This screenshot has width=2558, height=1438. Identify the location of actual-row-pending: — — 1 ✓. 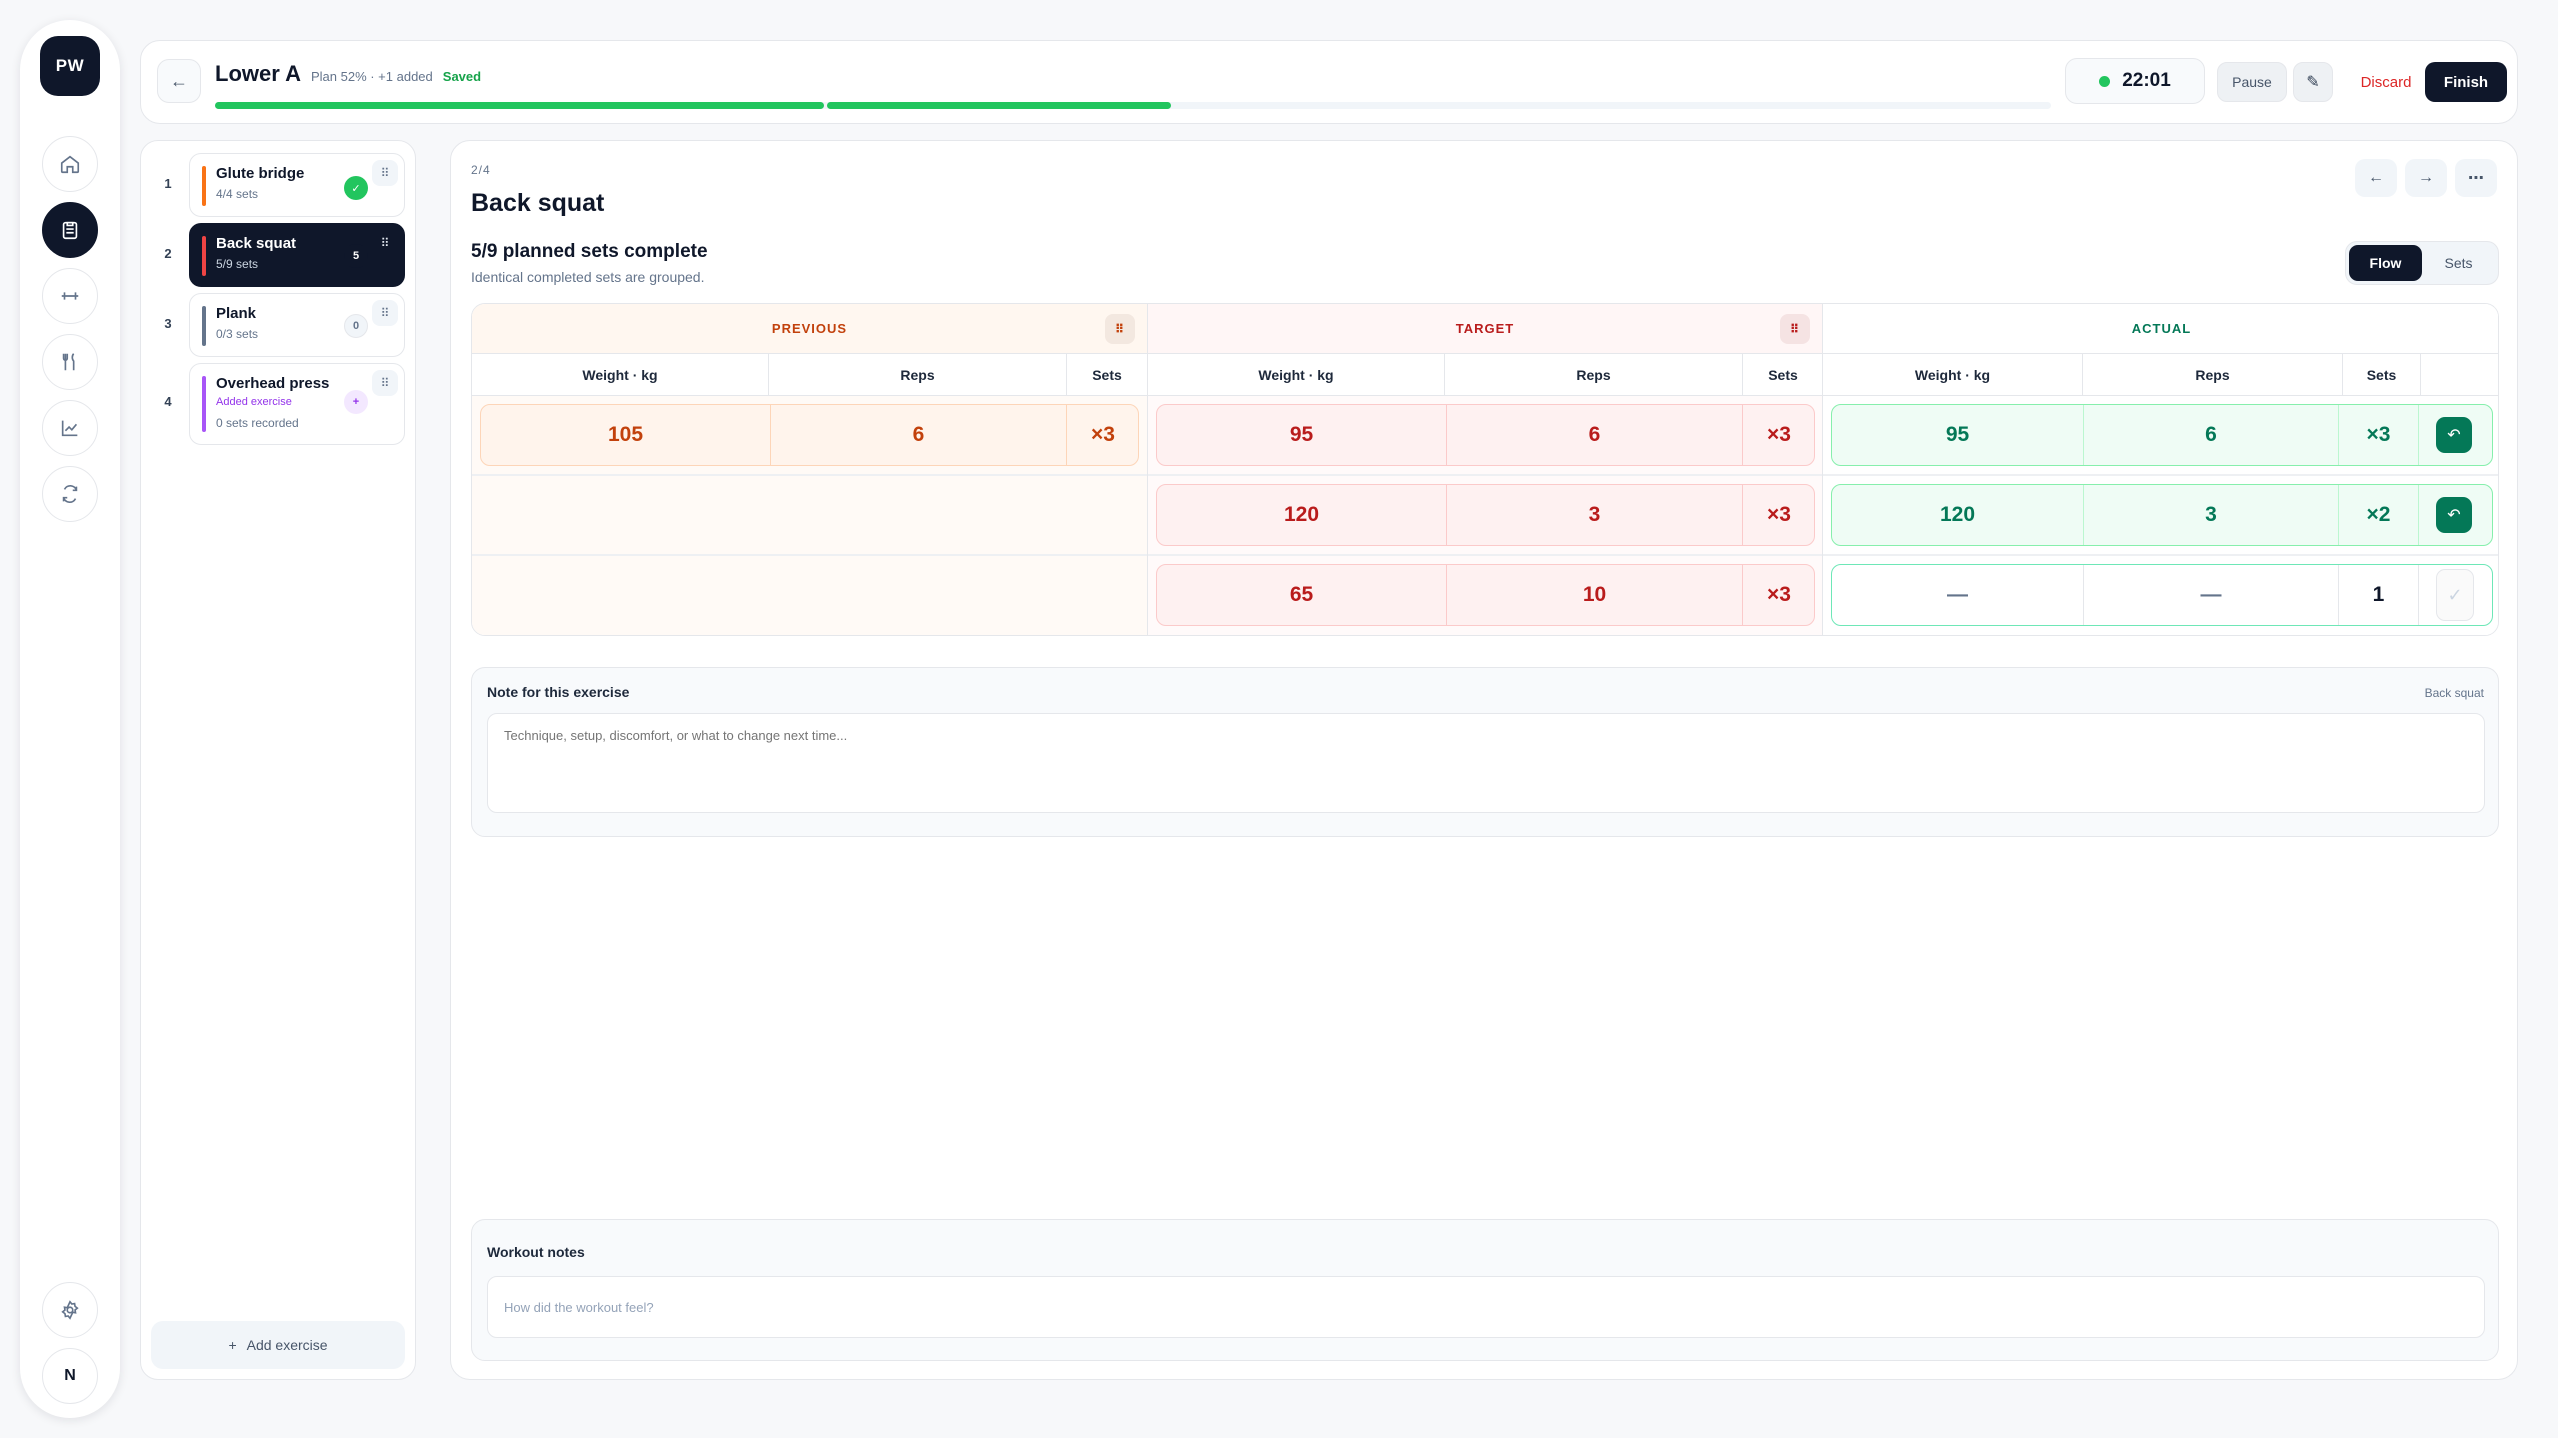
(2162, 595).